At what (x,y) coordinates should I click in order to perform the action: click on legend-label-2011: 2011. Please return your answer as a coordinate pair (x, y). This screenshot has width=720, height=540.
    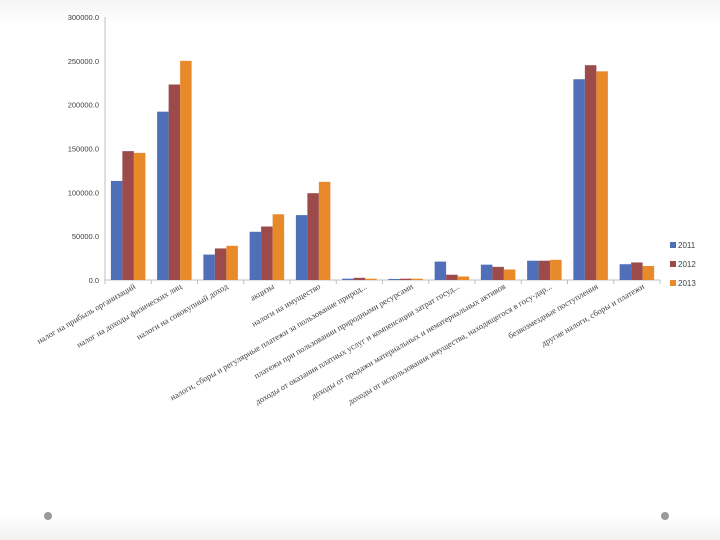
    Looking at the image, I should click on (687, 245).